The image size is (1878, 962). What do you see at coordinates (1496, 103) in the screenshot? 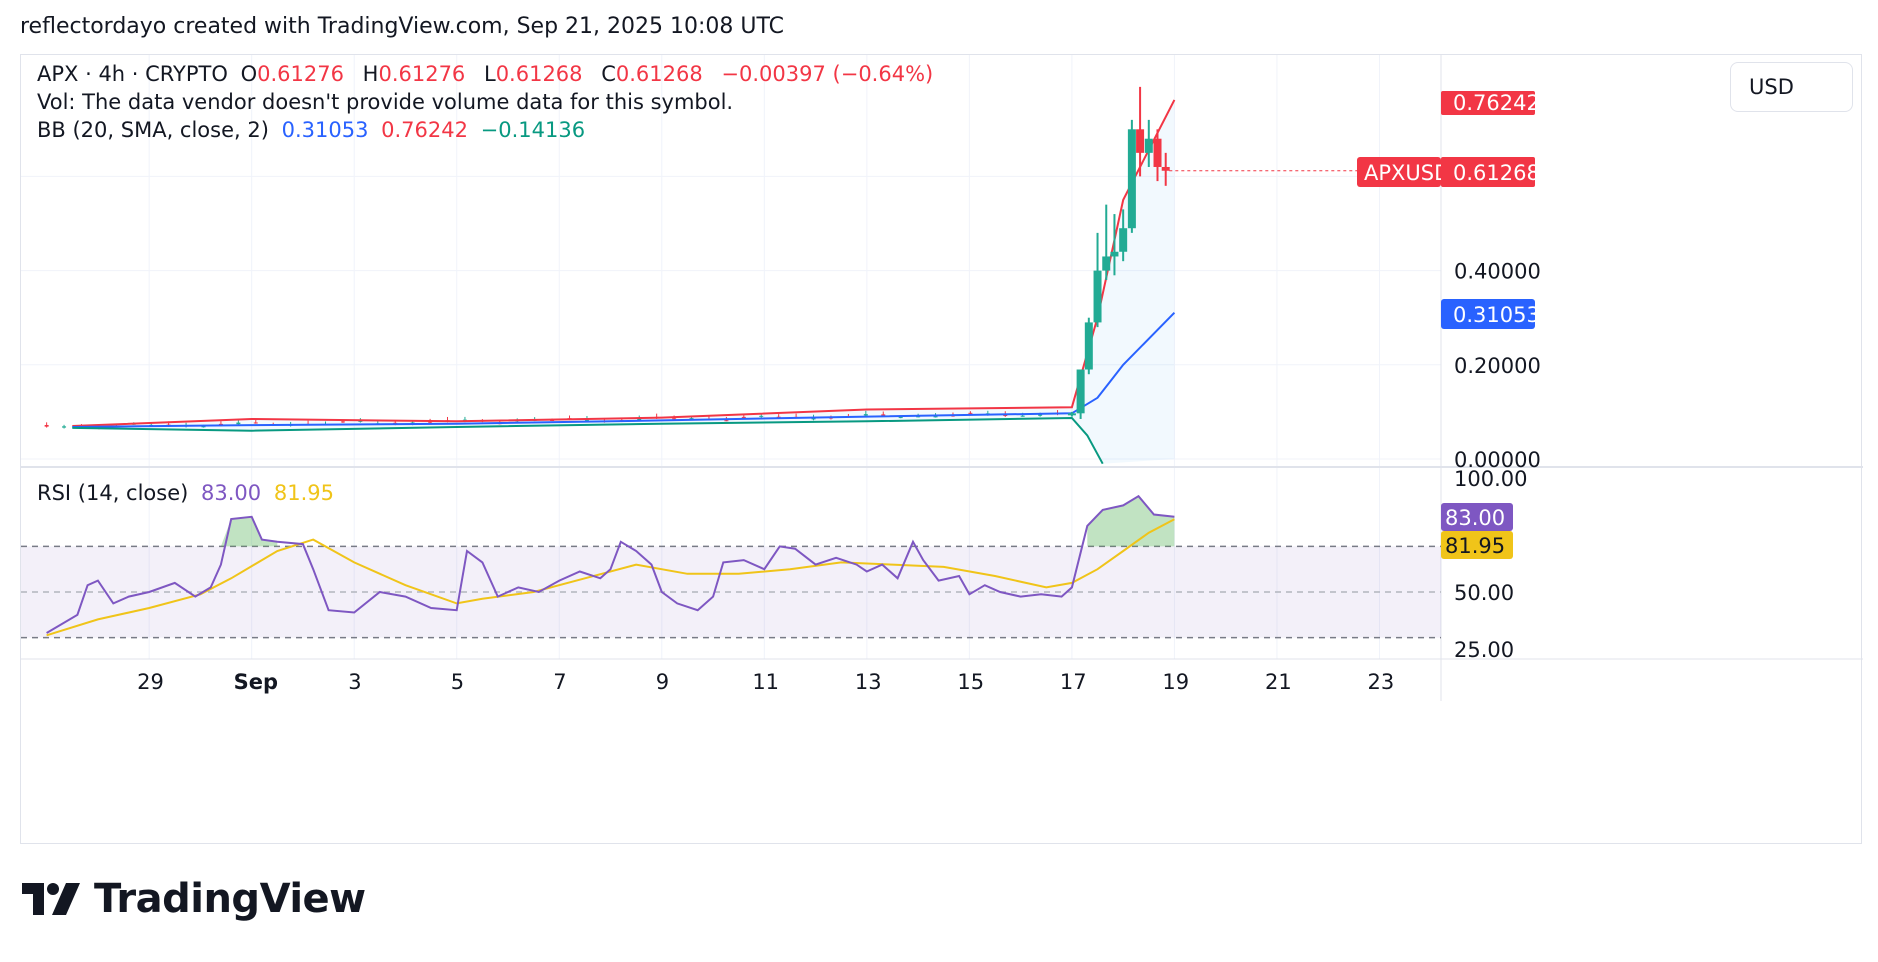
I see `bb-upper-tag-text: 0.76242` at bounding box center [1496, 103].